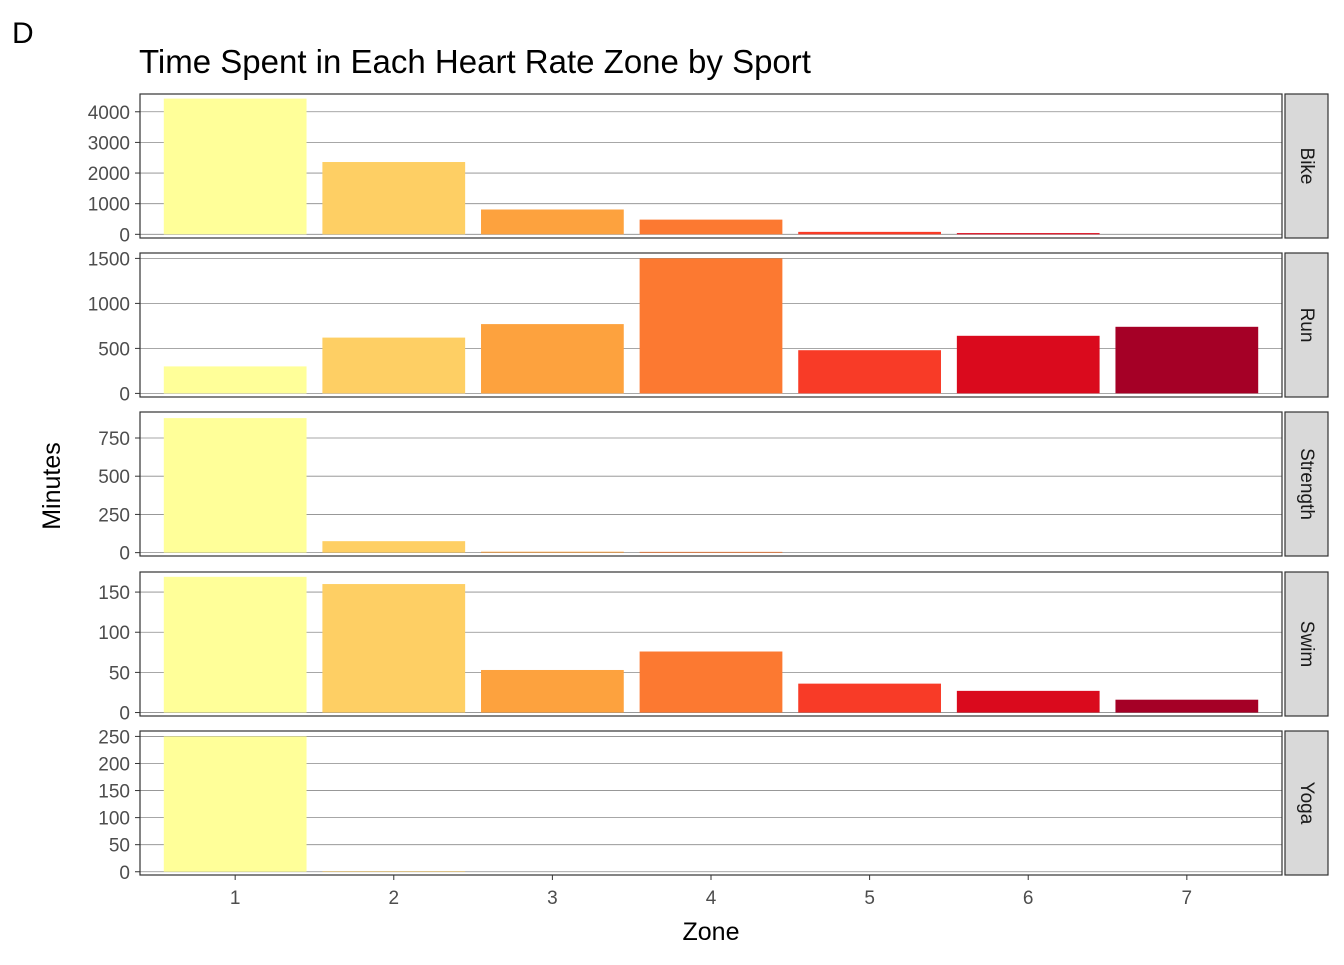 This screenshot has height=965, width=1344. I want to click on facet-panel-strength: 0 250 500 750 Strength, so click(713, 488).